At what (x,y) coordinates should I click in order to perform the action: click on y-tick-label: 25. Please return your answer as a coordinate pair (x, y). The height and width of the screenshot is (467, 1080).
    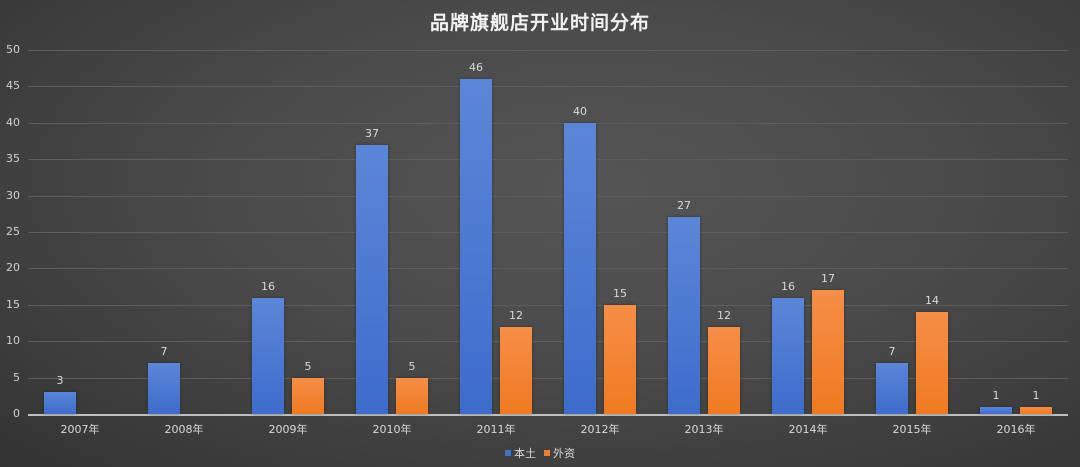
    Looking at the image, I should click on (13, 231).